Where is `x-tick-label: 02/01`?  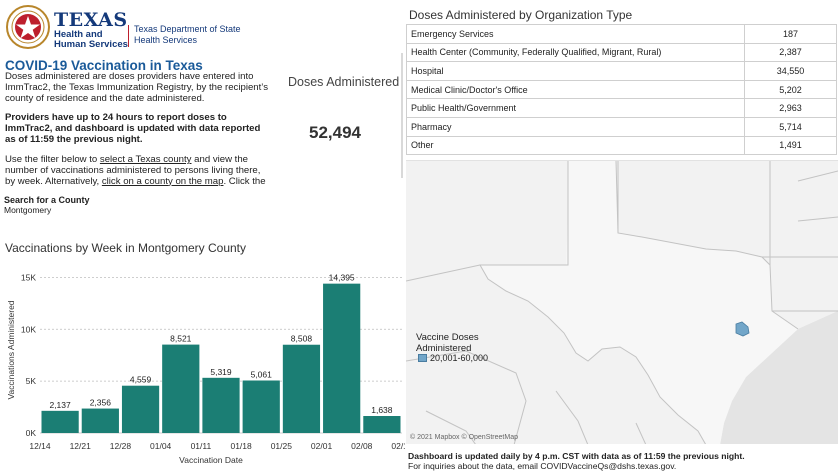 x-tick-label: 02/01 is located at coordinates (322, 446).